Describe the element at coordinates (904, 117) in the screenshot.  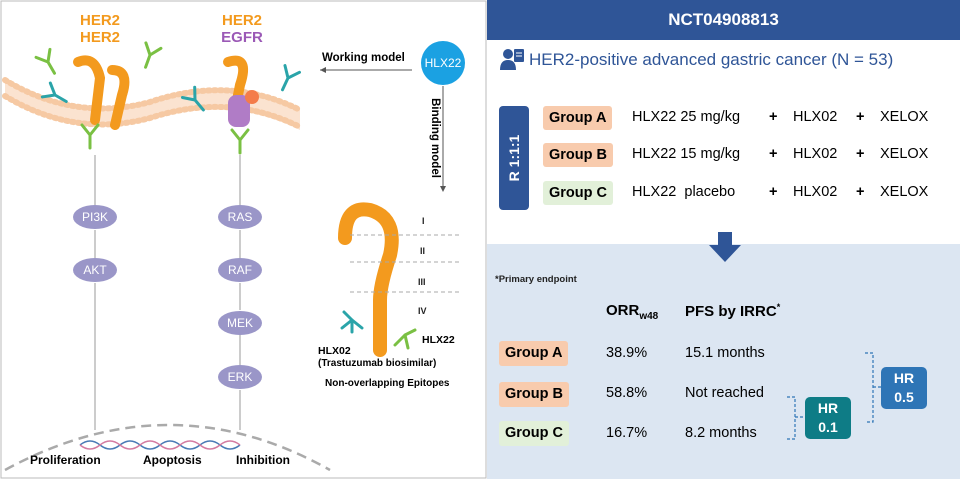
I see `arm-a-drug3: XELOX` at that location.